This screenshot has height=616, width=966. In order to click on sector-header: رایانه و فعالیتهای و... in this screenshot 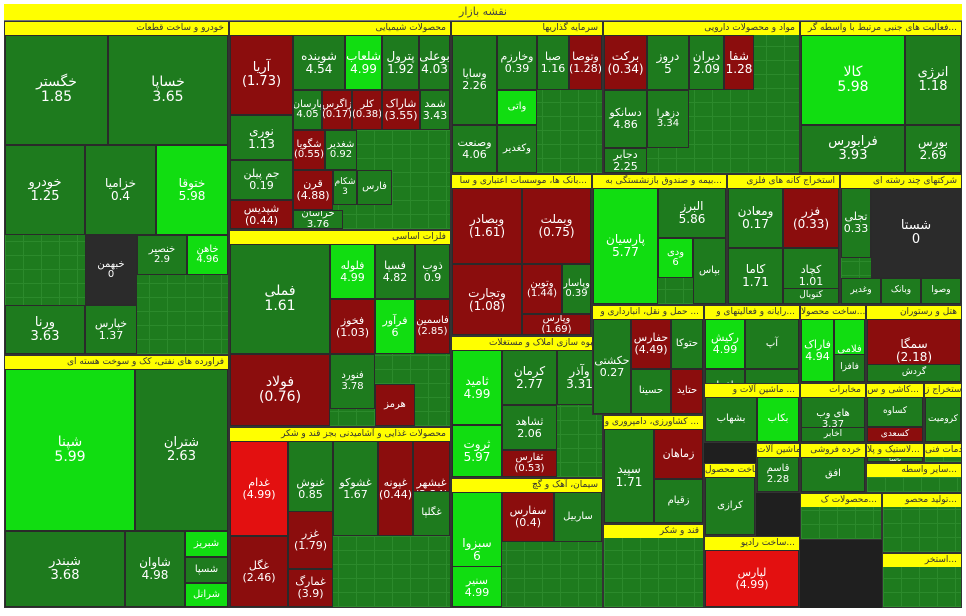, I will do `click(752, 313)`.